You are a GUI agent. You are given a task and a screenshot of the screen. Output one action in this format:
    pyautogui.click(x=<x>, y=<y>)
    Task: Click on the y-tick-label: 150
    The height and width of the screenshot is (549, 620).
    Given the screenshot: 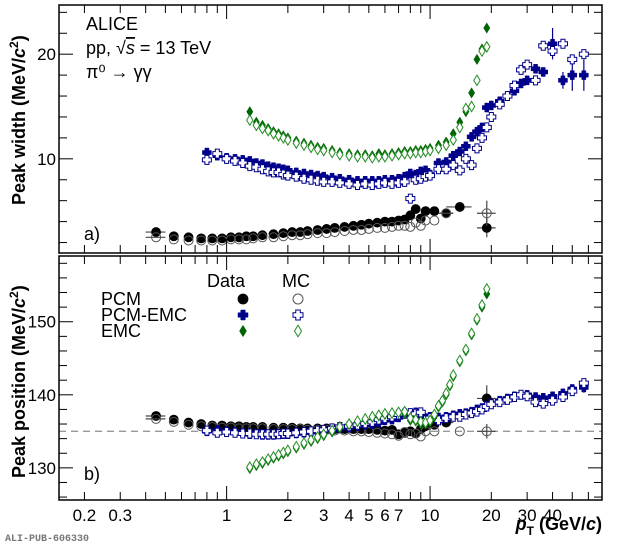 What is the action you would take?
    pyautogui.click(x=42, y=322)
    